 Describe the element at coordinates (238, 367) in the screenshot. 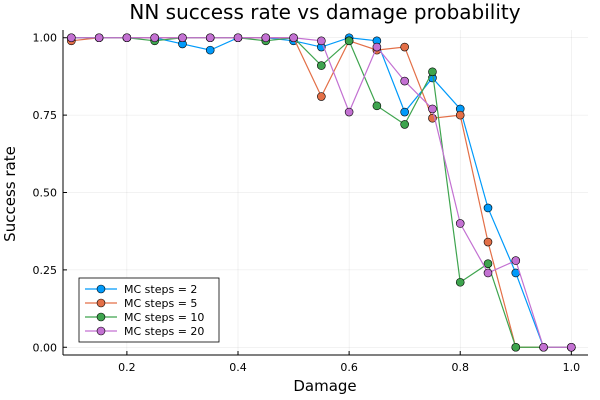

I see `x-tick-label: 0.4` at that location.